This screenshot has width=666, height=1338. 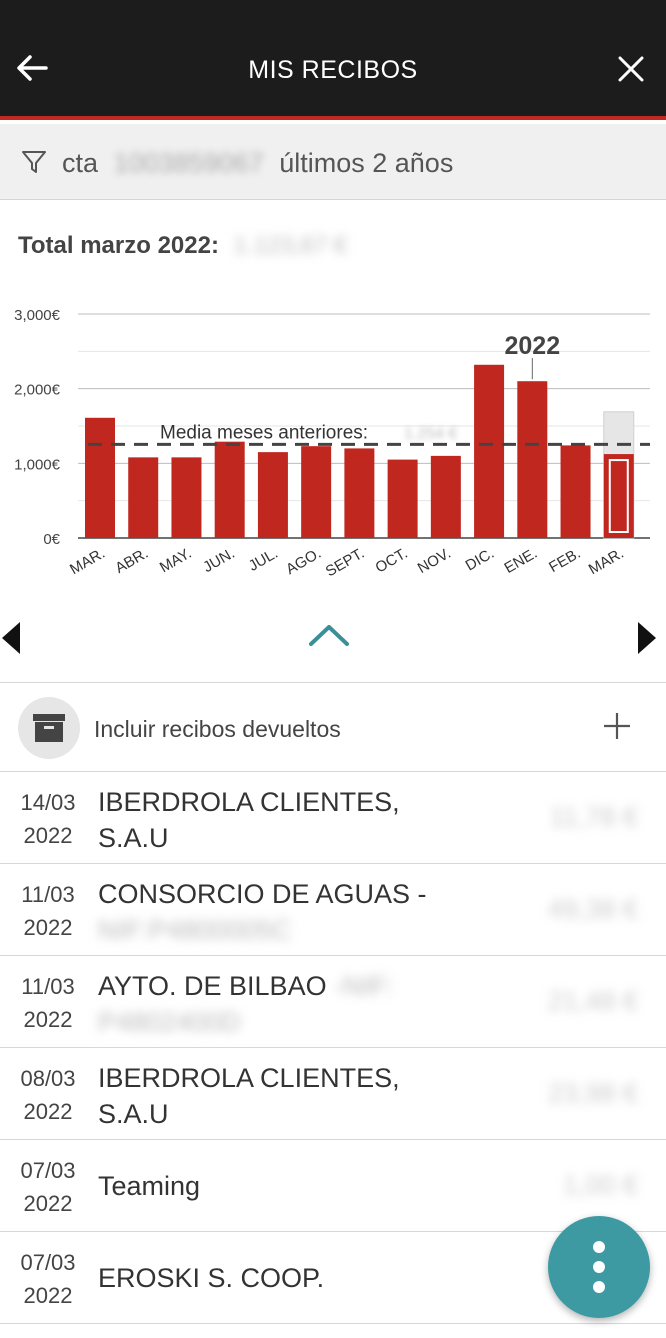 What do you see at coordinates (217, 729) in the screenshot?
I see `include-returned-label: Incluir recibos devueltos` at bounding box center [217, 729].